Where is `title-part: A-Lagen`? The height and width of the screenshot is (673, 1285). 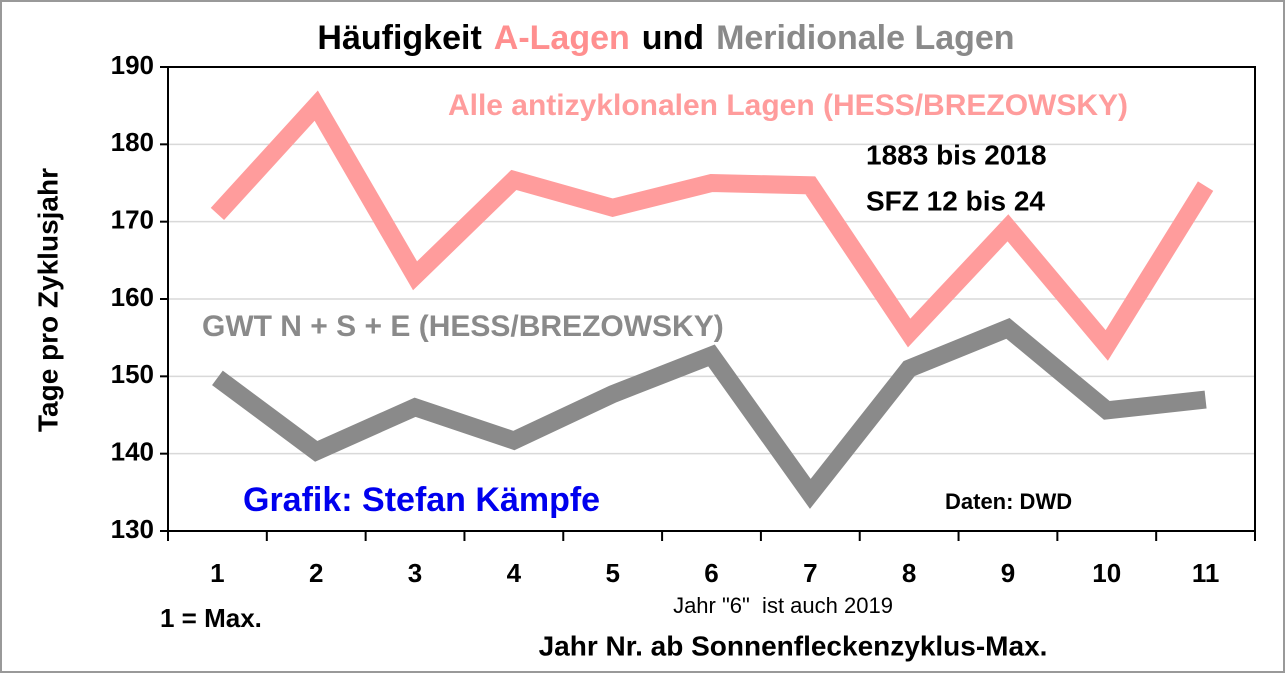 title-part: A-Lagen is located at coordinates (562, 38).